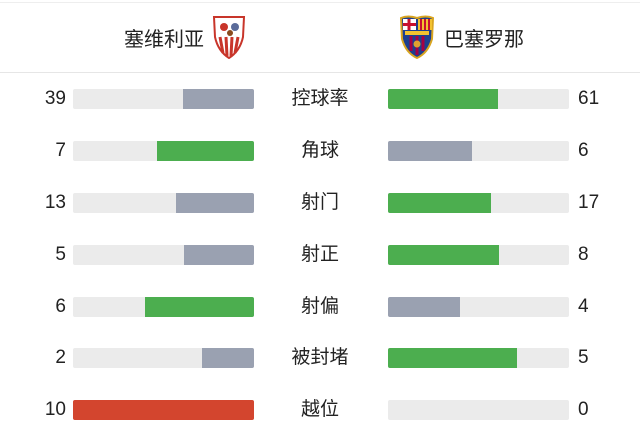 Image resolution: width=640 pixels, height=438 pixels. I want to click on home-stat-value: 2, so click(60, 357).